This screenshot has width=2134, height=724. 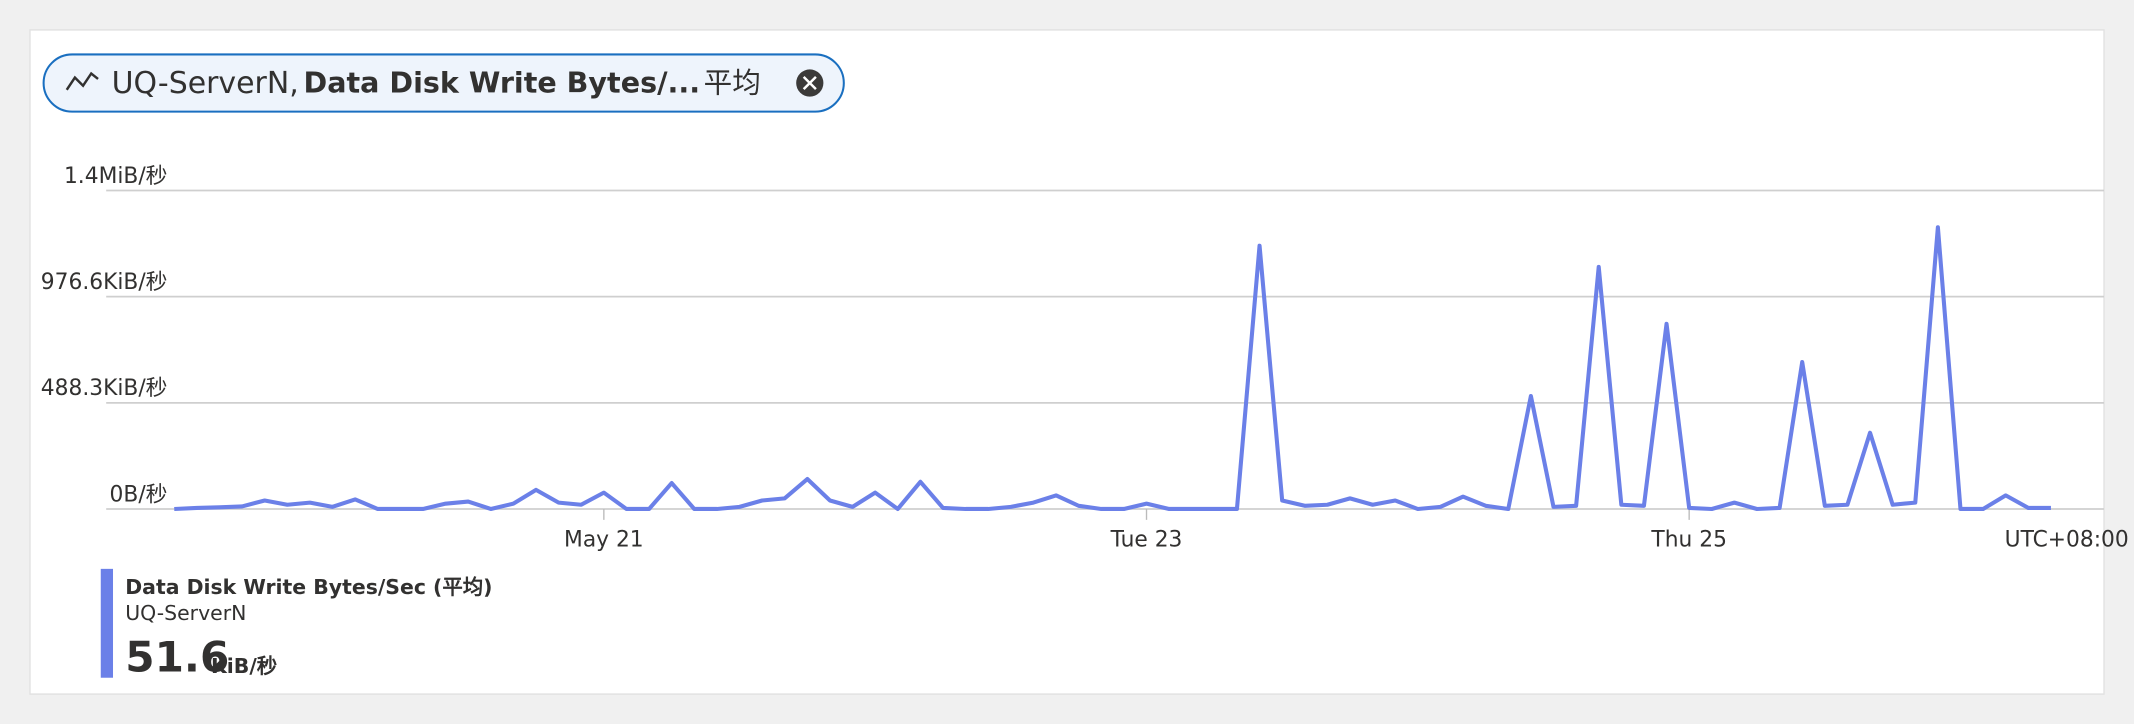 What do you see at coordinates (1146, 539) in the screenshot?
I see `x-tick-label: Tue 23` at bounding box center [1146, 539].